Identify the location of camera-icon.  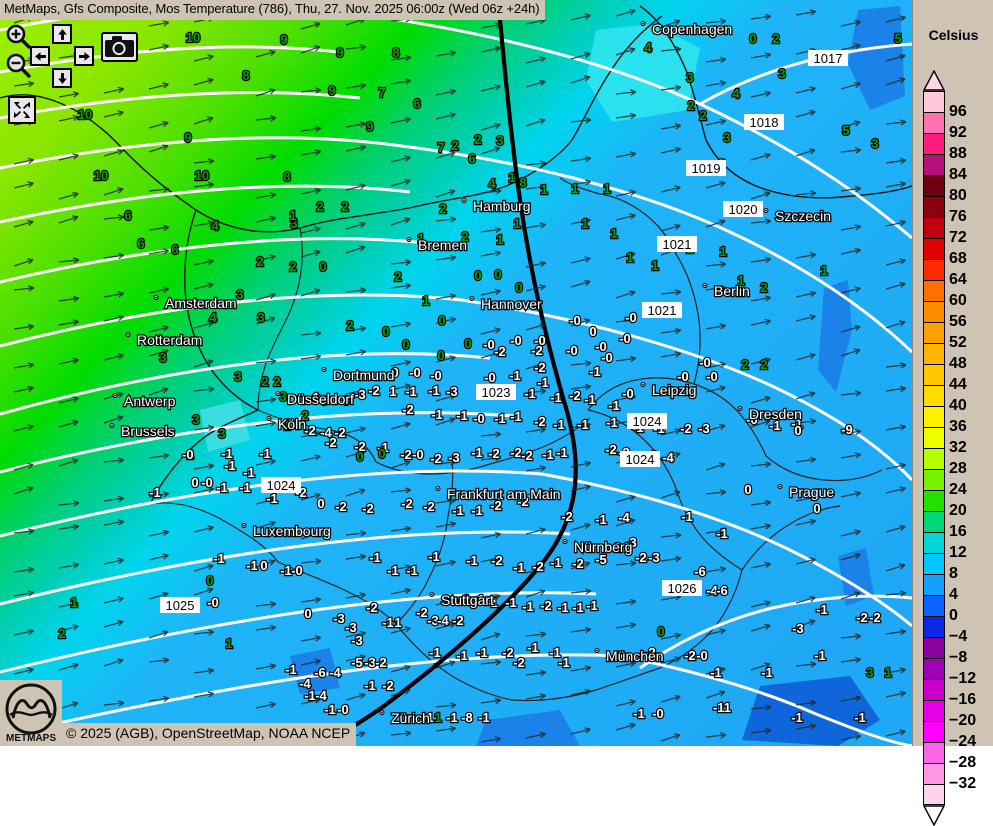
(119, 47).